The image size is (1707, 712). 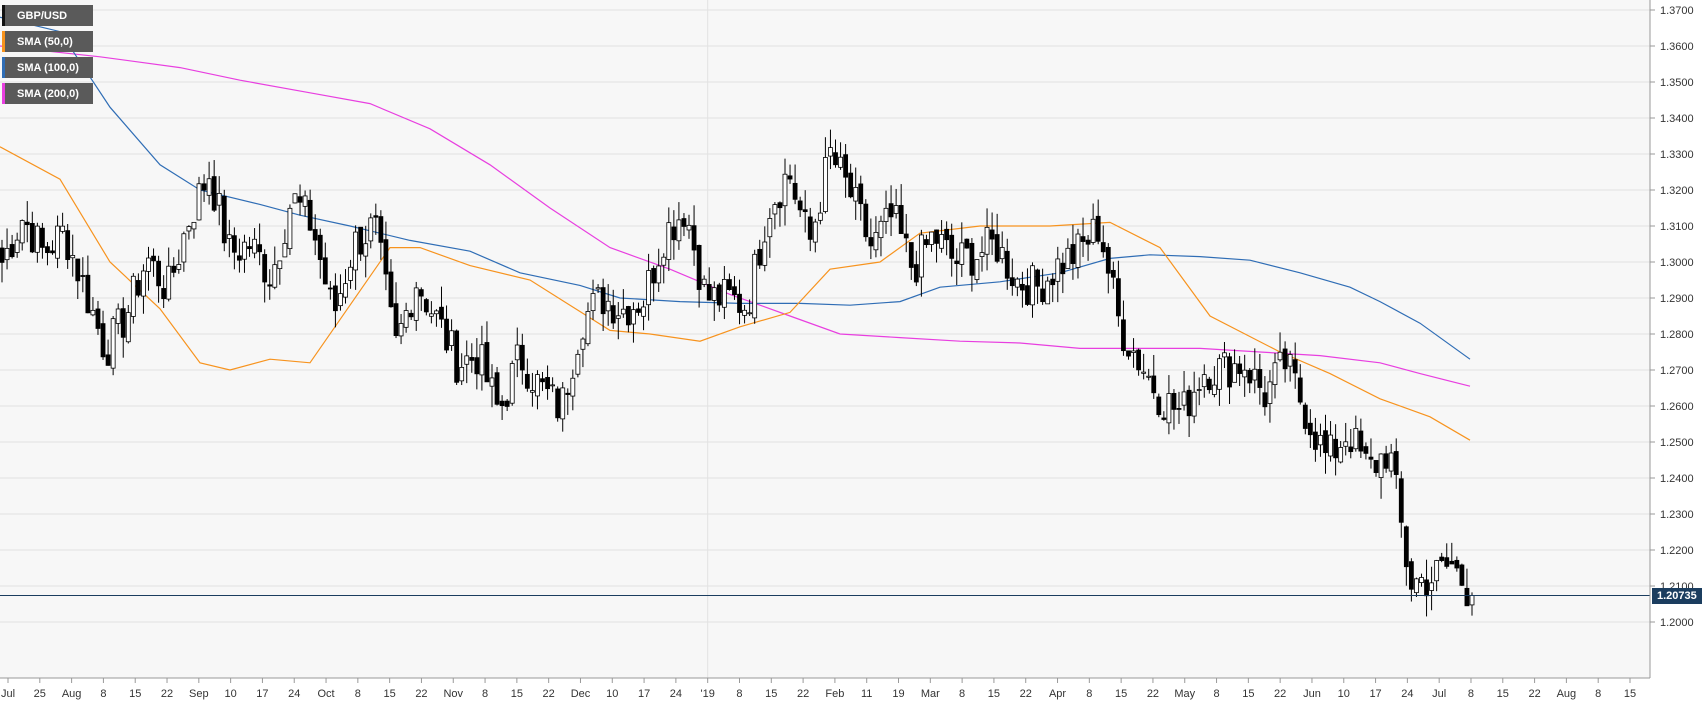 What do you see at coordinates (1439, 694) in the screenshot?
I see `x-tick-label: Jul` at bounding box center [1439, 694].